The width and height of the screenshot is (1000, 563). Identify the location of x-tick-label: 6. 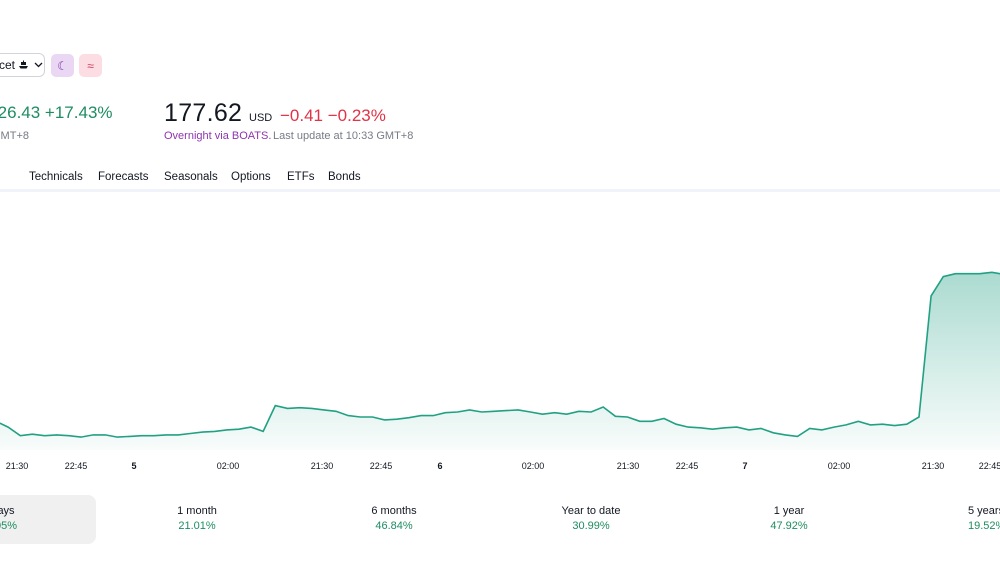
(439, 466).